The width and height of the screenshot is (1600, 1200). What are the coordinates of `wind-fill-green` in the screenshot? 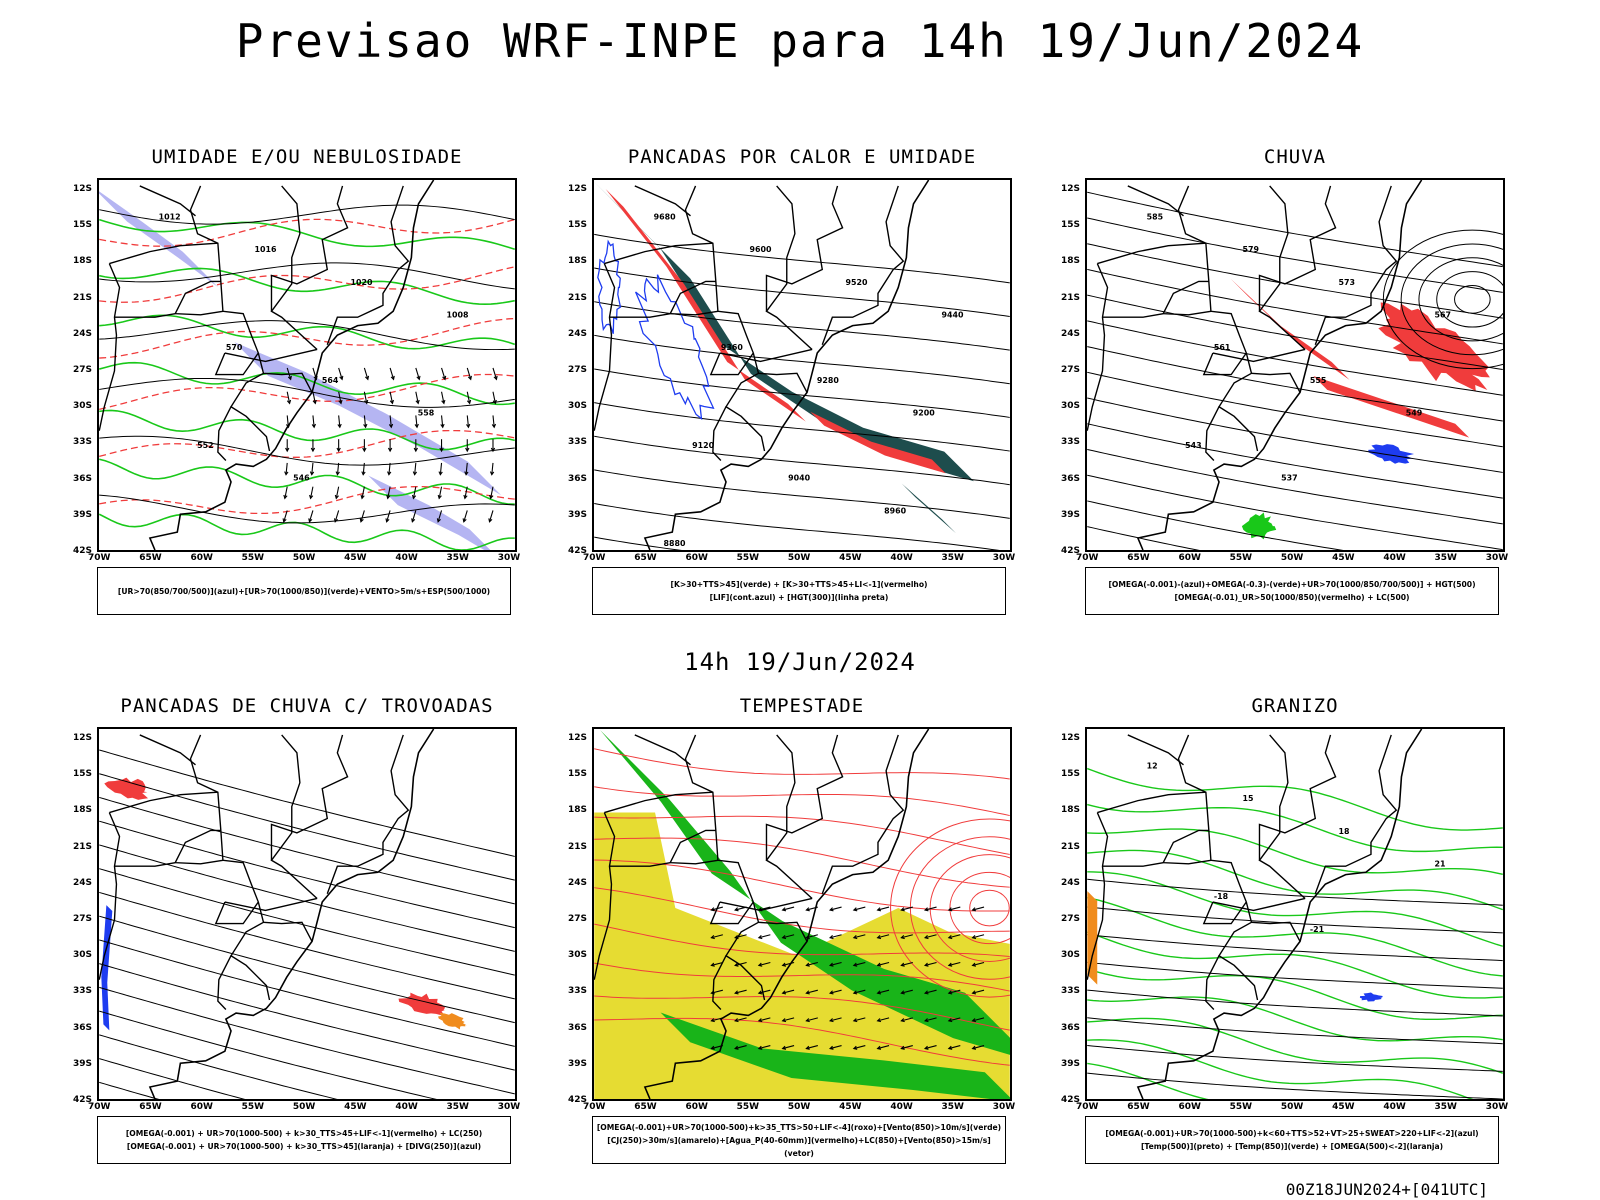 It's located at (805, 892).